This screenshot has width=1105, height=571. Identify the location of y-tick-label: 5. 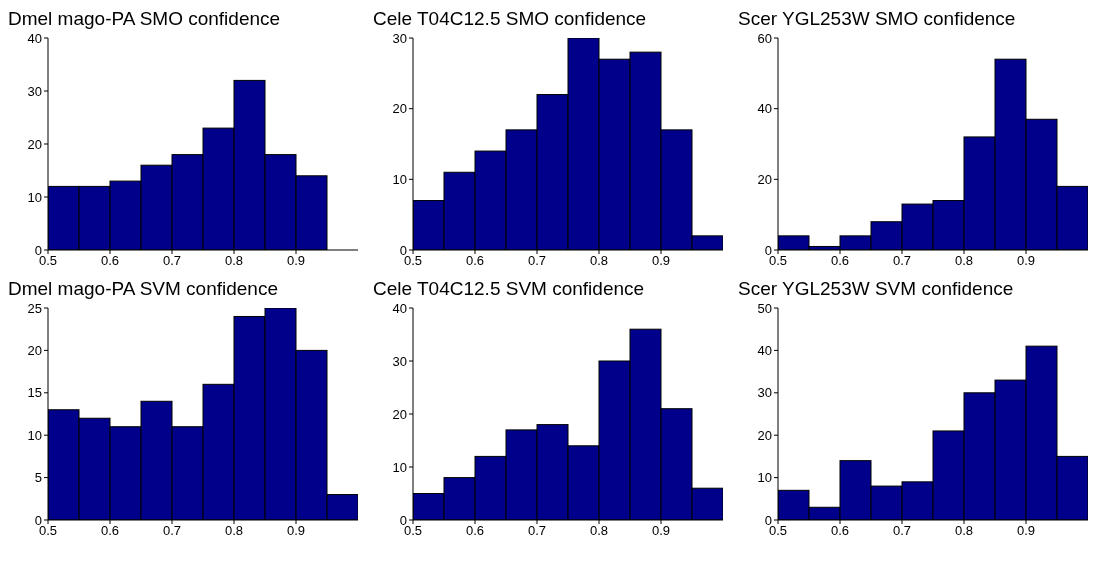
(38, 478).